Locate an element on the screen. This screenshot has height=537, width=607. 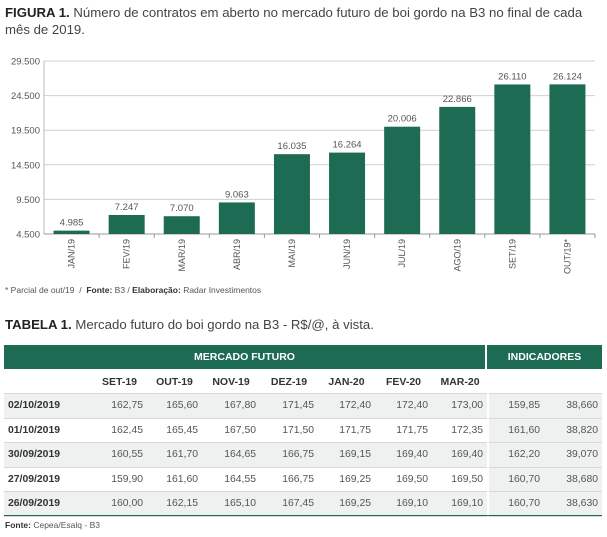
x-tick-label: JUL/19 is located at coordinates (402, 253).